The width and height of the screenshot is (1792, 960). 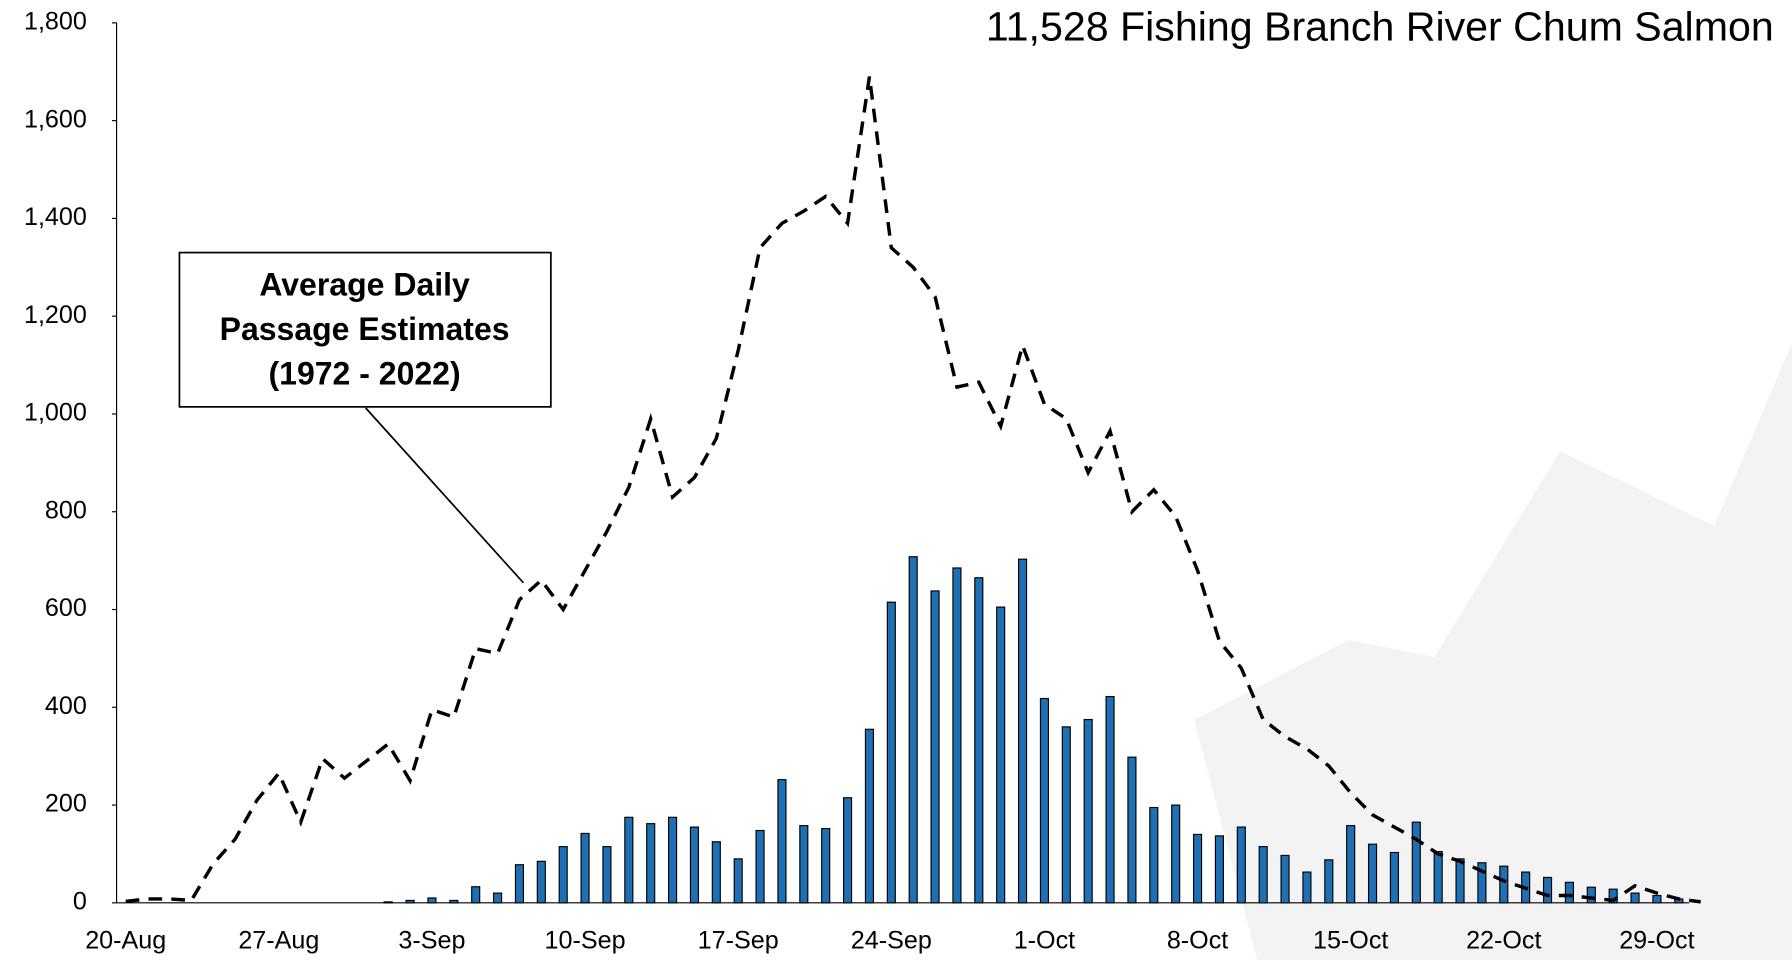 I want to click on x-tick-label: 22-Oct, so click(x=1503, y=940).